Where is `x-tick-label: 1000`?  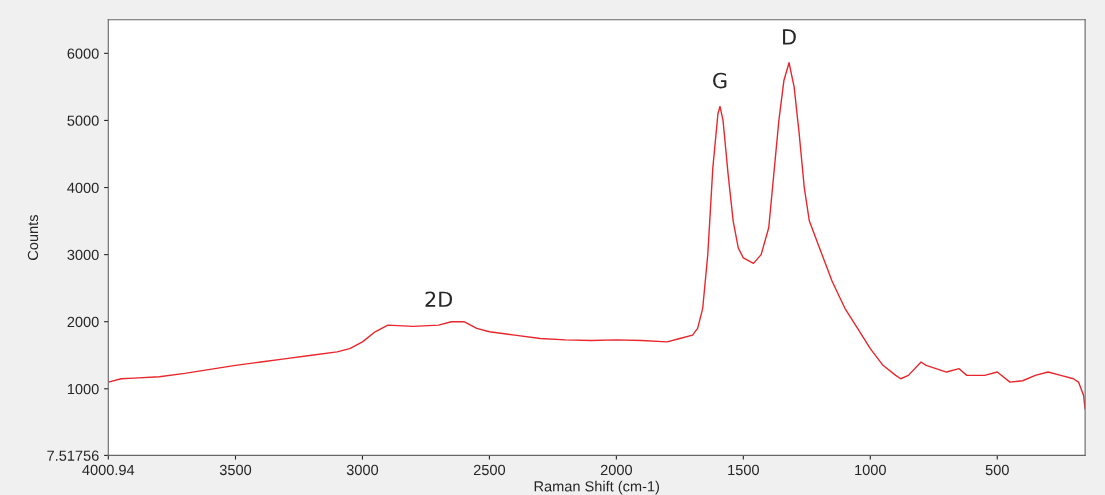
x-tick-label: 1000 is located at coordinates (870, 470).